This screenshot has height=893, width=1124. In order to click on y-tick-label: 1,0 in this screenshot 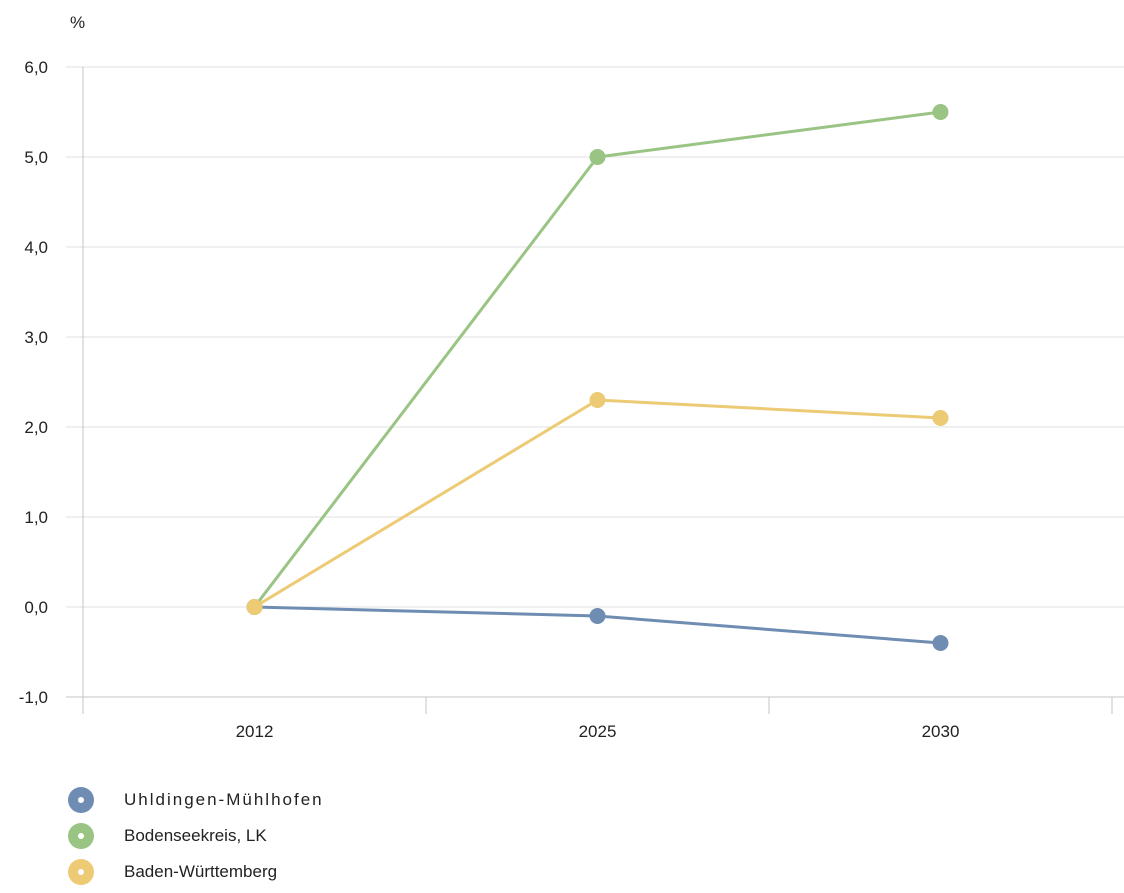, I will do `click(36, 517)`.